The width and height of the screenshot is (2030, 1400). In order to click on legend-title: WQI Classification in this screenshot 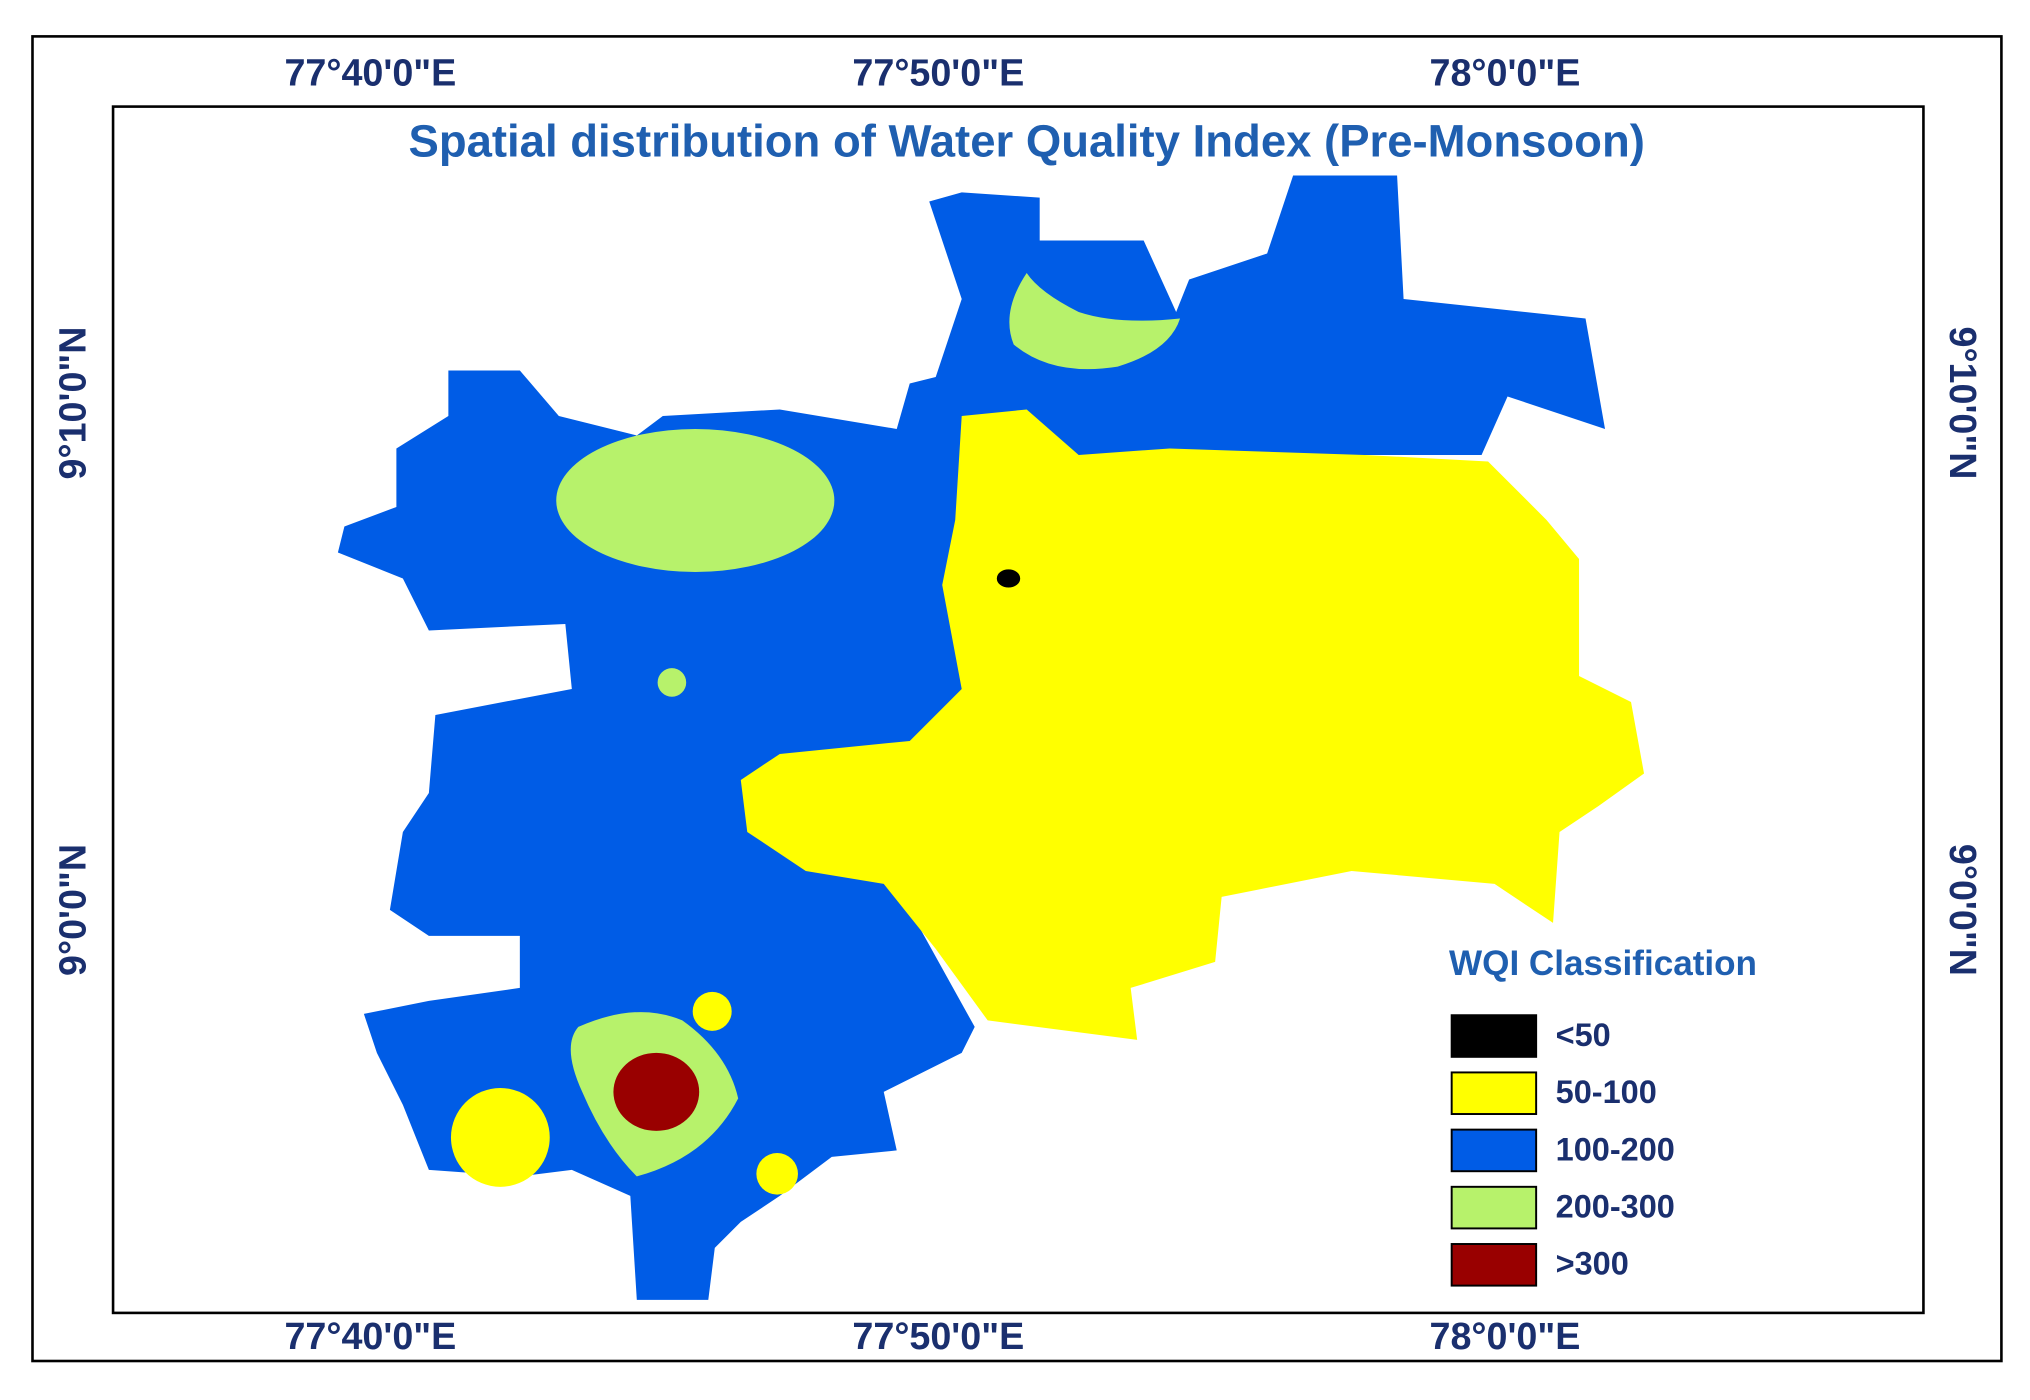, I will do `click(1603, 963)`.